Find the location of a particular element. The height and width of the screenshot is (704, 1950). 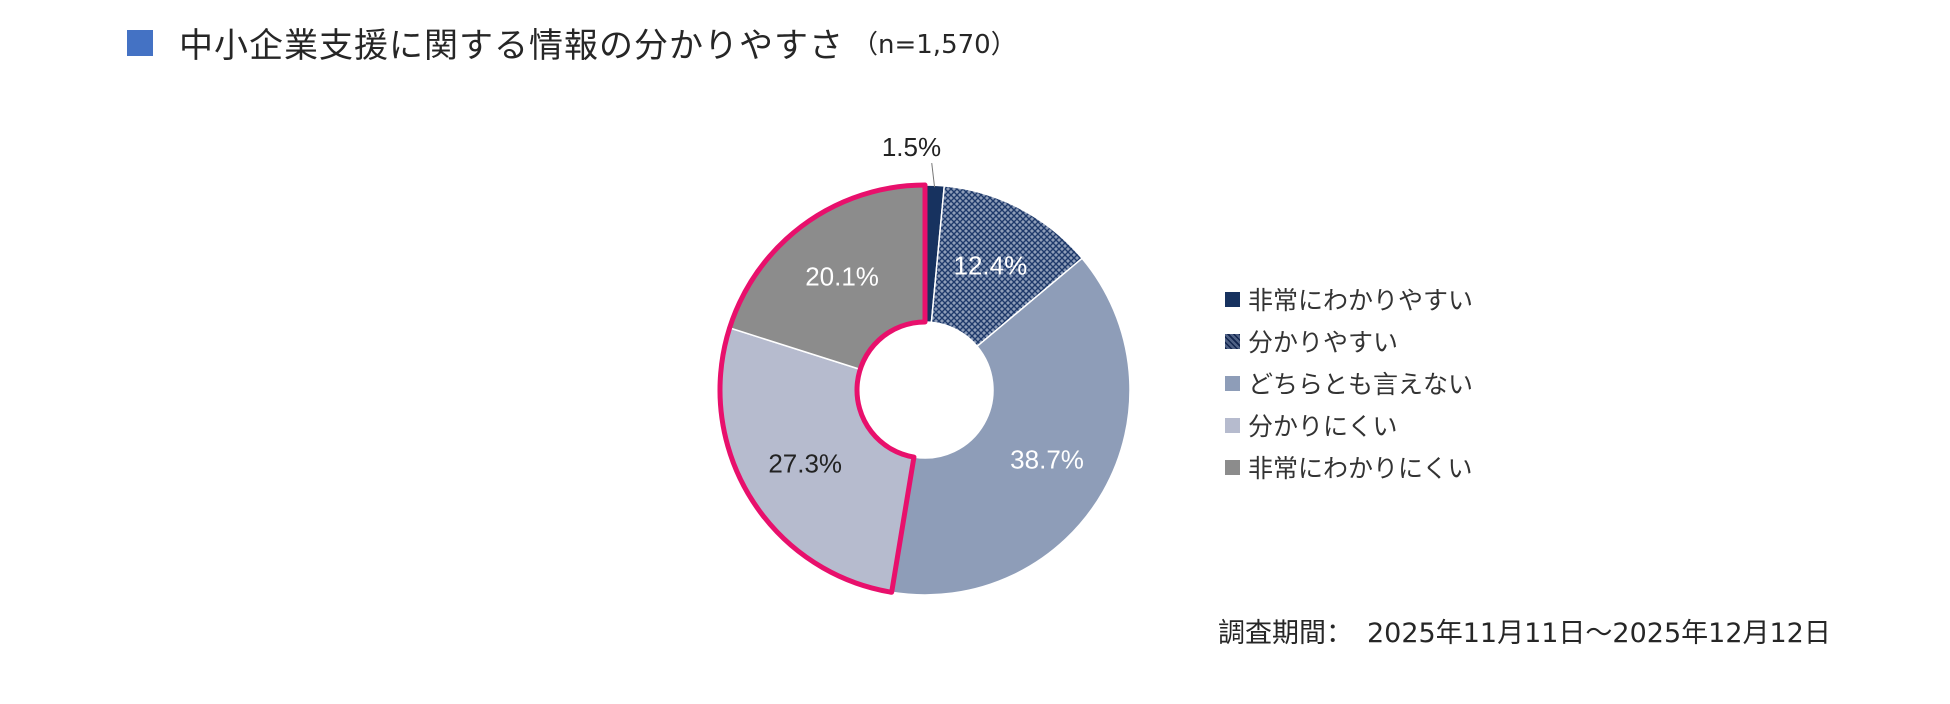

sample-size: （n=1,570） is located at coordinates (934, 45).